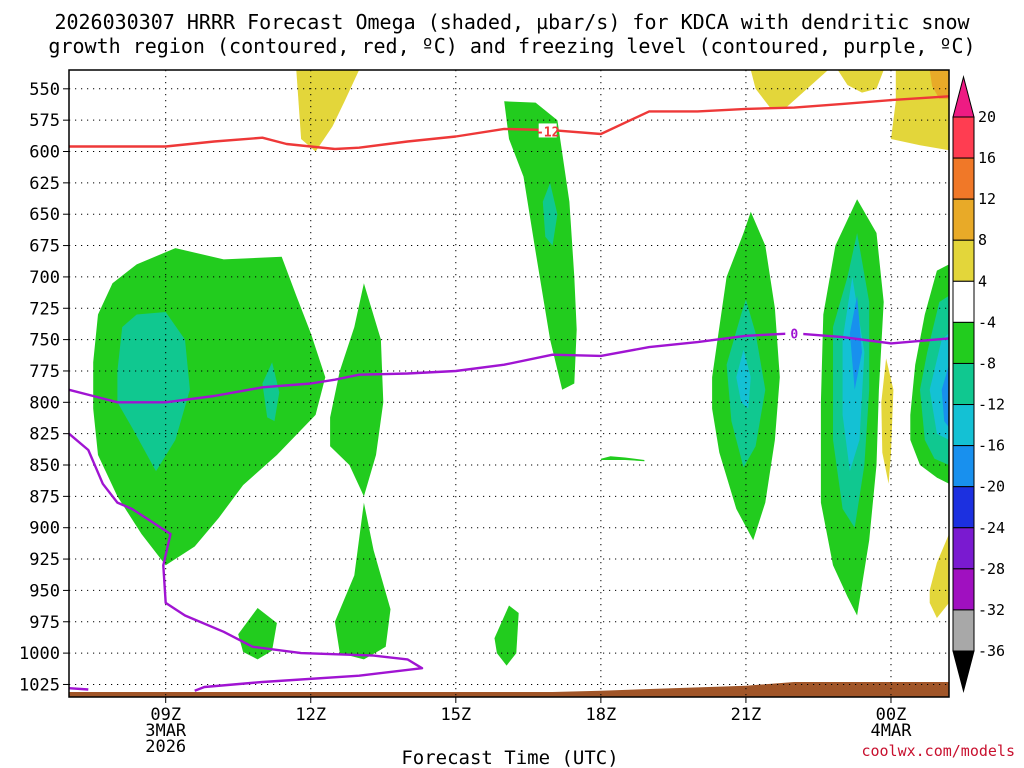 Image resolution: width=1024 pixels, height=768 pixels. What do you see at coordinates (963, 96) in the screenshot?
I see `colorbar-over-triangle` at bounding box center [963, 96].